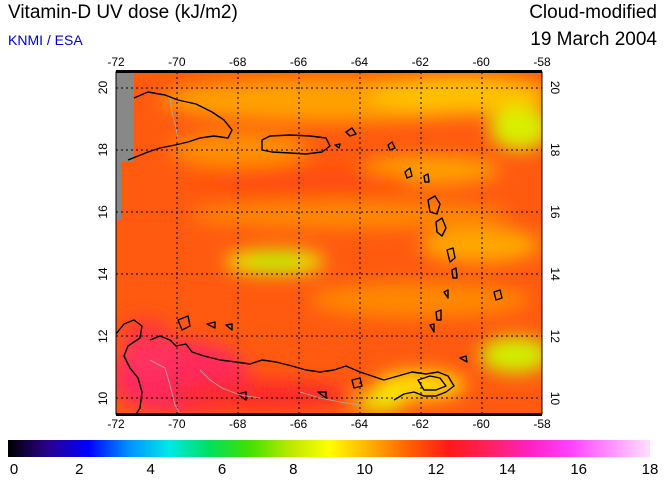 Image resolution: width=665 pixels, height=480 pixels. What do you see at coordinates (118, 190) in the screenshot?
I see `no-data-region-lower` at bounding box center [118, 190].